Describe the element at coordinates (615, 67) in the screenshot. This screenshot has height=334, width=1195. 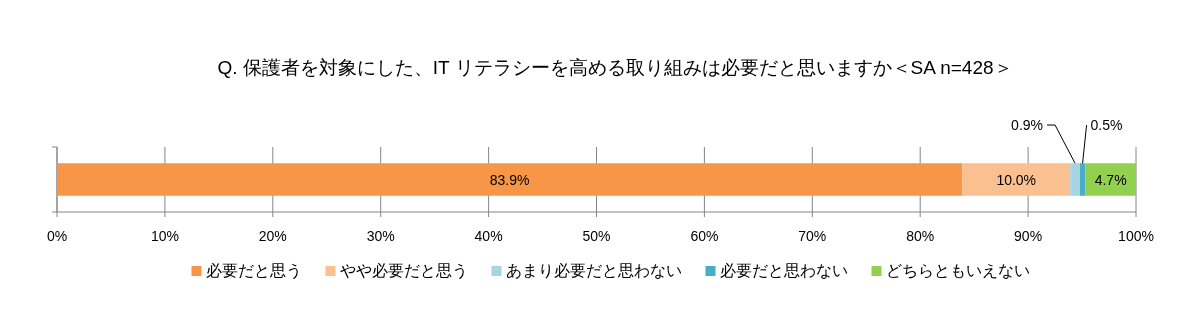
I see `chart-title: Q. 保護者を対象にした、IT リテラシーを高める取り組みは必要だと思いますか＜SA n=428＞` at that location.